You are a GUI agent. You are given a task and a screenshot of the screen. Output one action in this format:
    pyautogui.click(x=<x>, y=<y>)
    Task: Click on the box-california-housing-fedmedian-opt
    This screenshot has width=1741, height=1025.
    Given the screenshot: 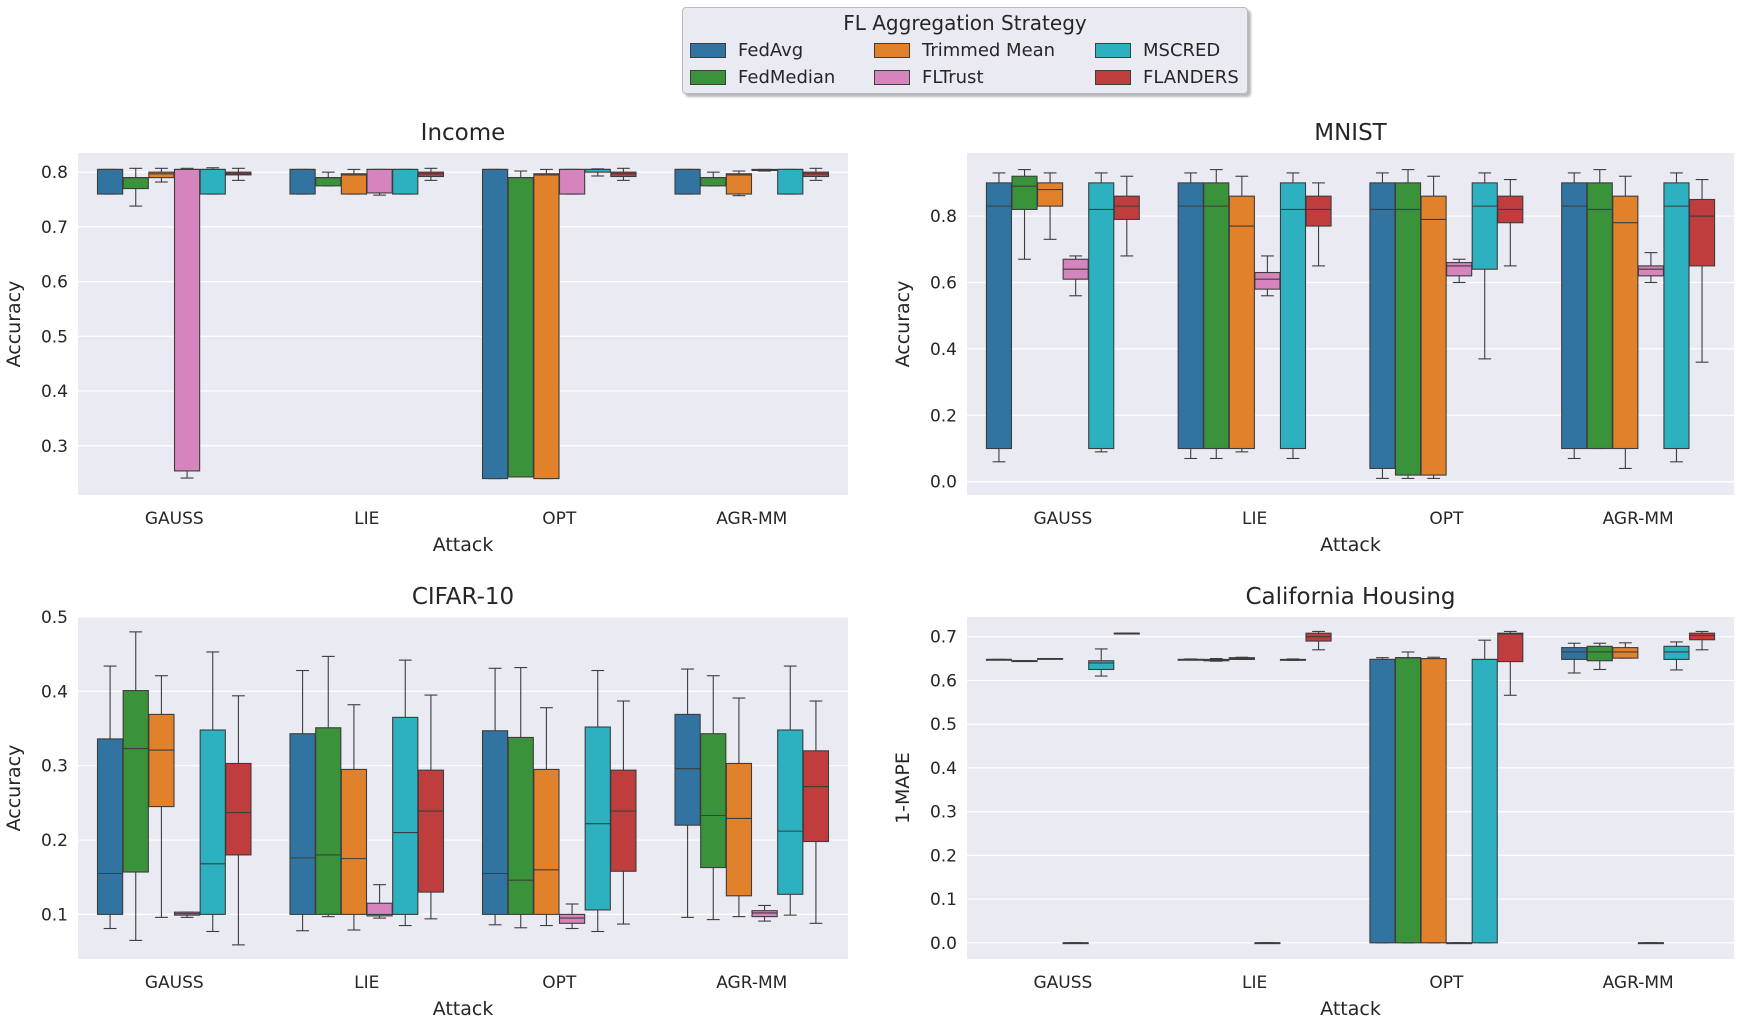 What is the action you would take?
    pyautogui.click(x=1408, y=797)
    